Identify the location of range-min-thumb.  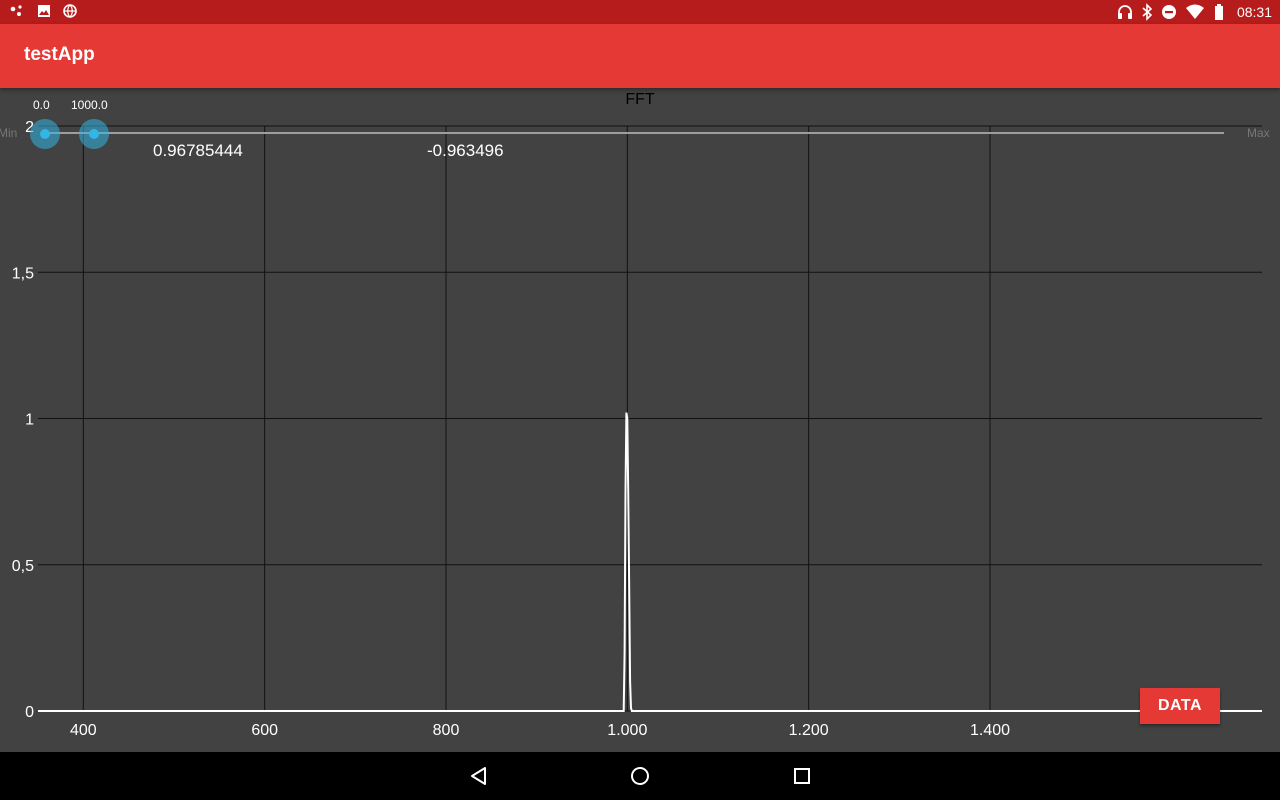
(45, 134).